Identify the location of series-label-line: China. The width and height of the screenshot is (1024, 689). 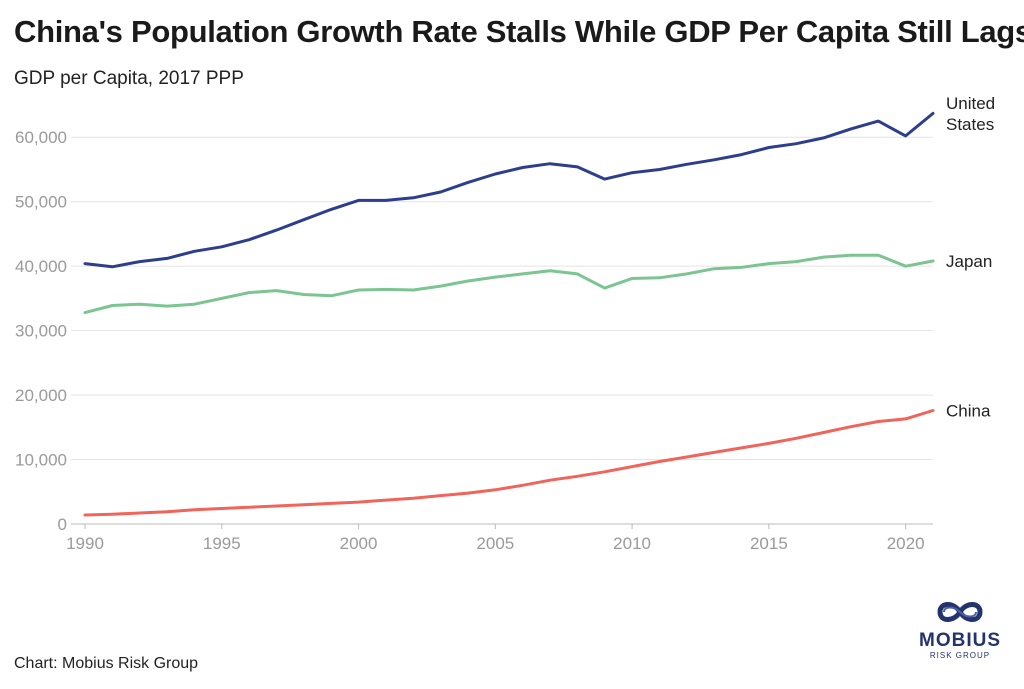
(968, 411).